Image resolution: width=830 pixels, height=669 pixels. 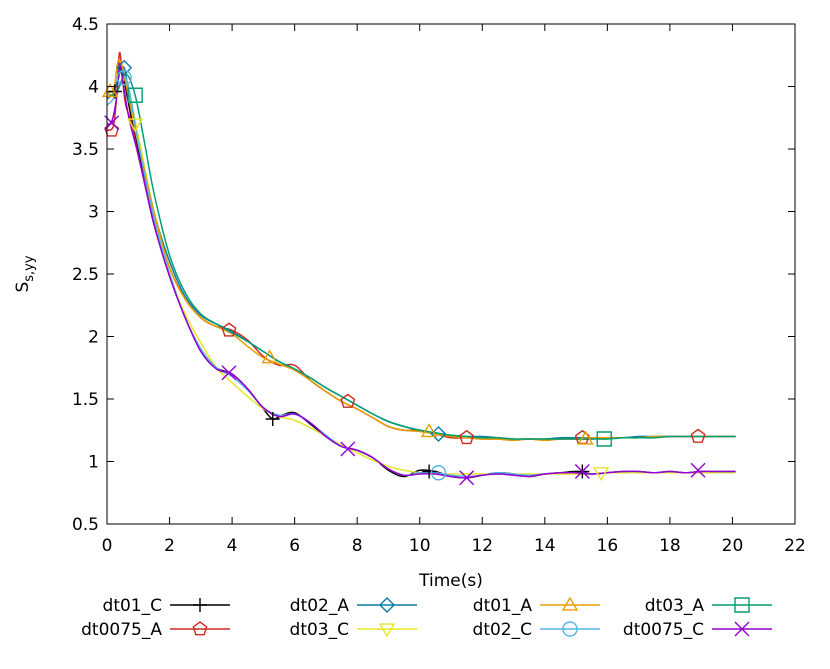 What do you see at coordinates (320, 606) in the screenshot?
I see `legend-label: dt02_A` at bounding box center [320, 606].